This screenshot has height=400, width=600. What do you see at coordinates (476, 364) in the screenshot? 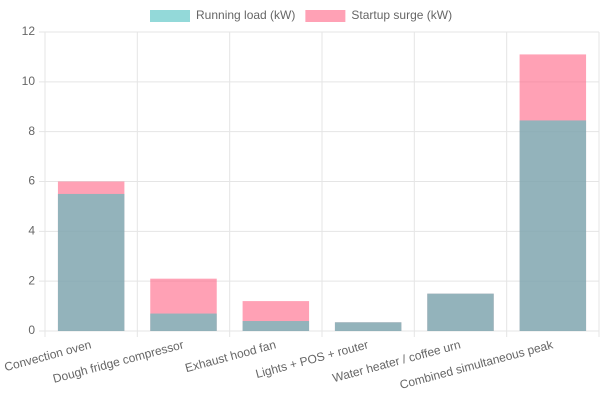
I see `x-tick-label: Combined simultaneous peak` at bounding box center [476, 364].